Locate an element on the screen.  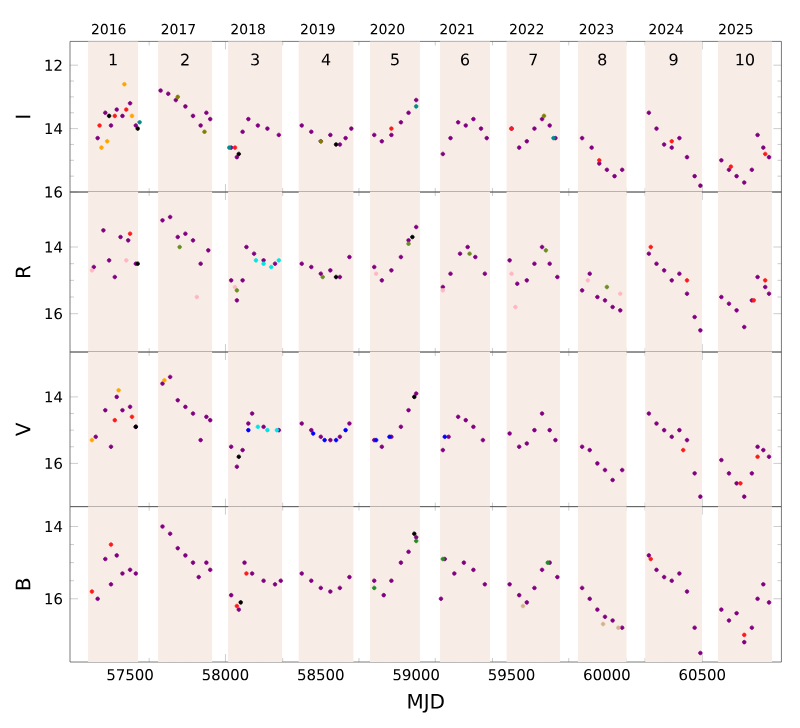
y-axis-title: V is located at coordinates (23, 429).